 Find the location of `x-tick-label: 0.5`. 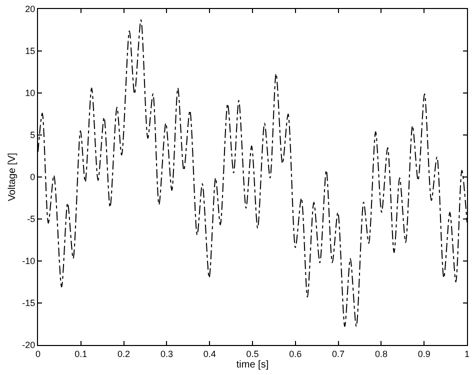

x-tick-label: 0.5 is located at coordinates (252, 353).